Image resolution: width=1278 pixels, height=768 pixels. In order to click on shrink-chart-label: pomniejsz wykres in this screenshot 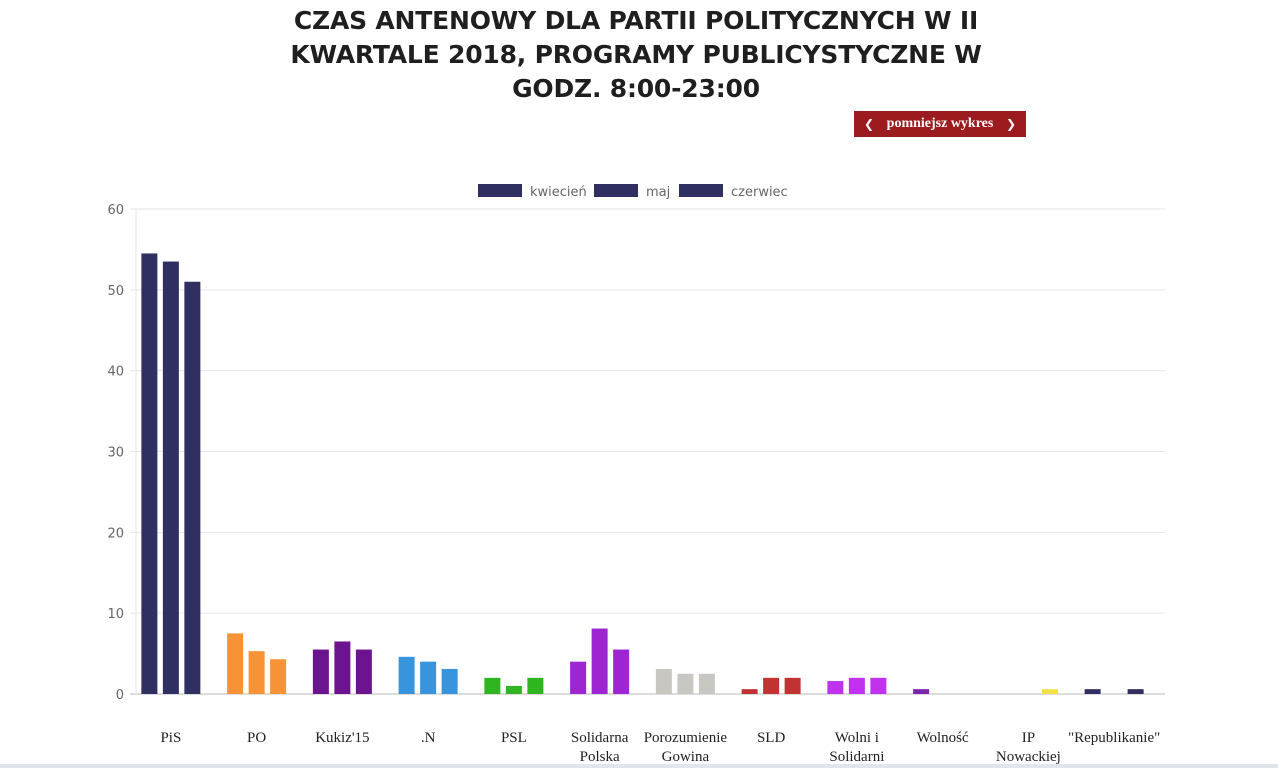, I will do `click(940, 123)`.